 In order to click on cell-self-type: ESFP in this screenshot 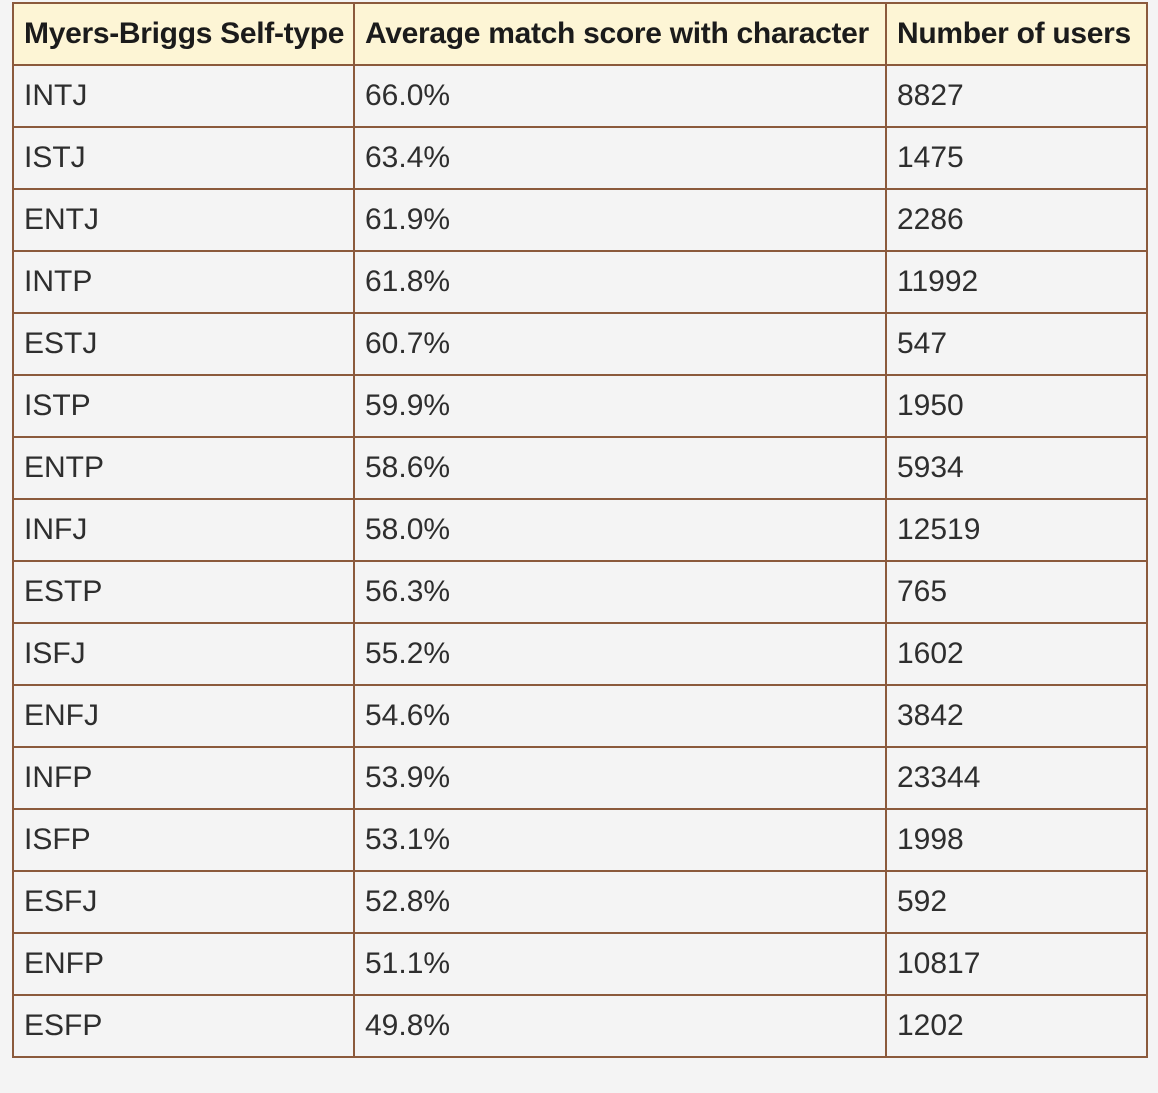, I will do `click(183, 1026)`.